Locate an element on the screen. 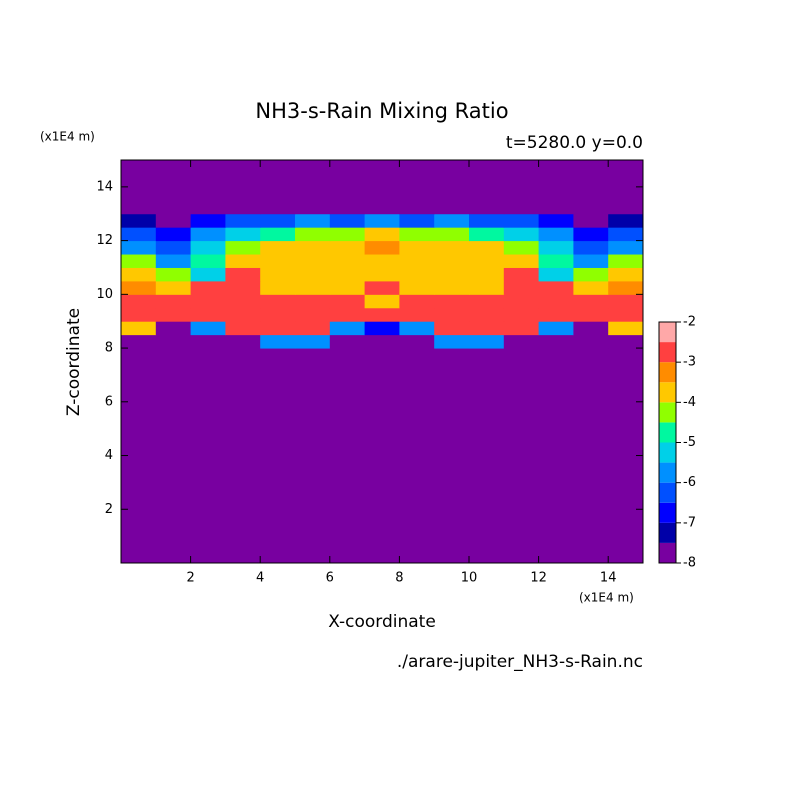  x-tick-label: 8 is located at coordinates (399, 578).